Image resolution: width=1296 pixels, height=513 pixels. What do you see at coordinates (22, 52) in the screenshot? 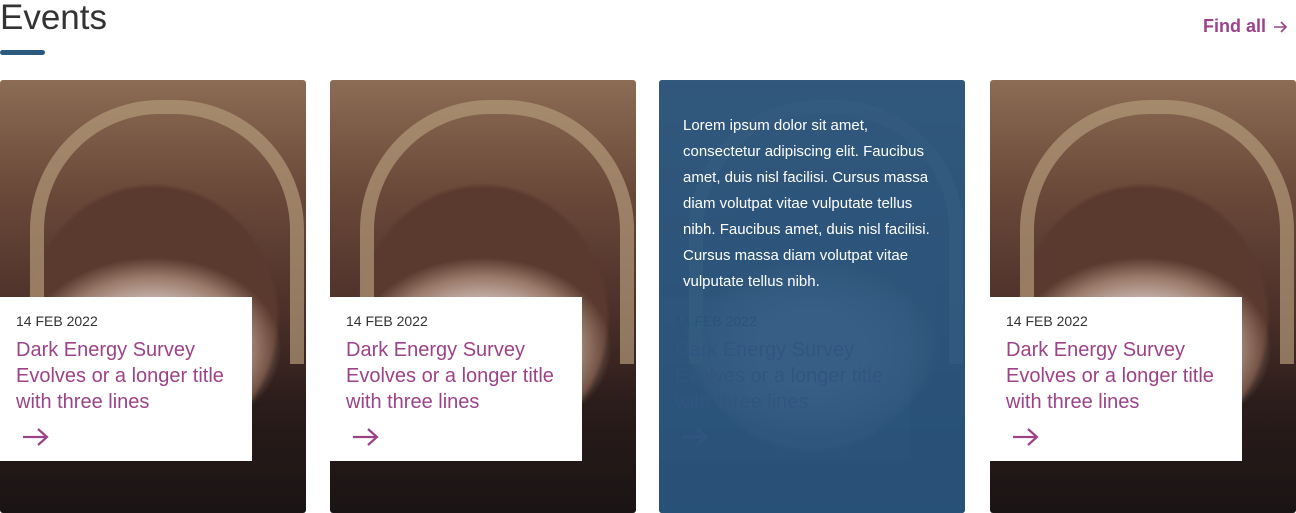
I see `title-underline` at bounding box center [22, 52].